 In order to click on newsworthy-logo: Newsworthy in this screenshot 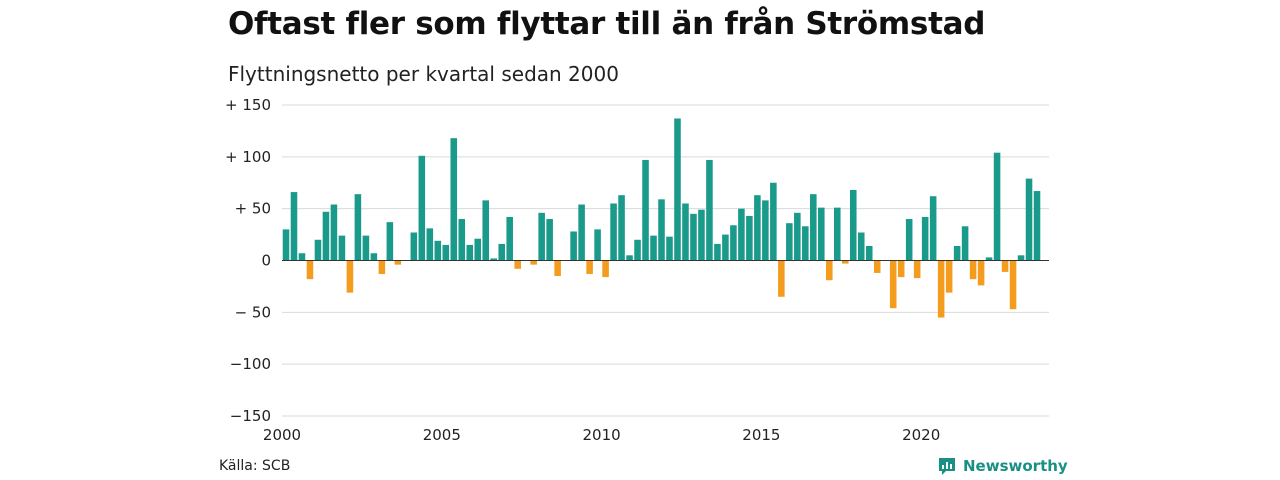, I will do `click(1002, 466)`.